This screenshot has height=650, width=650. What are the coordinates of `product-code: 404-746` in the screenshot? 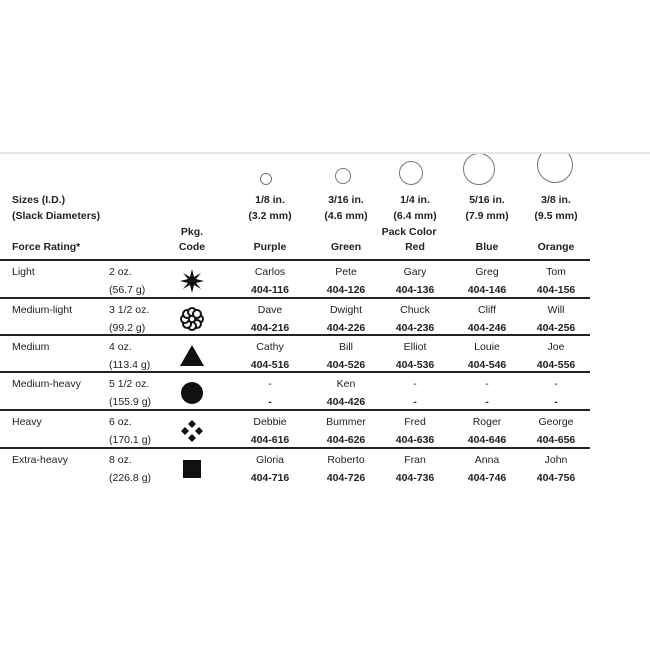 It's located at (487, 478).